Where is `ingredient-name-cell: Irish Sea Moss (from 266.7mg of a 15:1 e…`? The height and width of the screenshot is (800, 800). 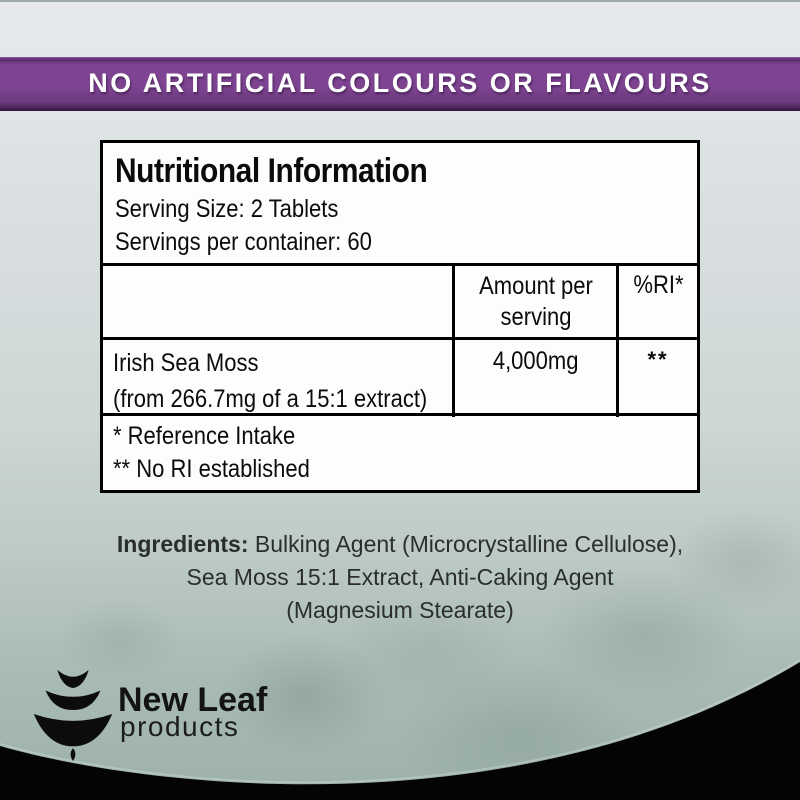
ingredient-name-cell: Irish Sea Moss (from 266.7mg of a 15:1 e… is located at coordinates (277, 378).